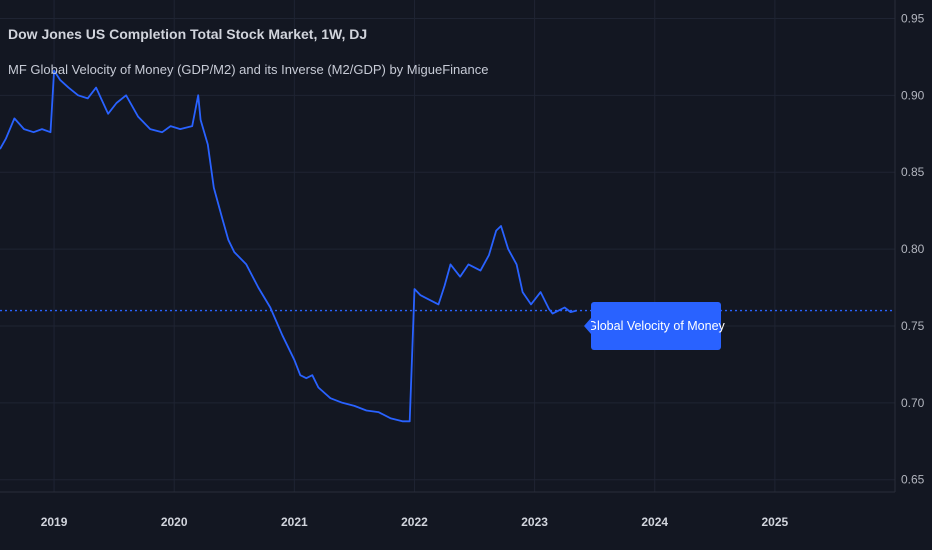  What do you see at coordinates (913, 95) in the screenshot?
I see `y-tick-label: 0.90` at bounding box center [913, 95].